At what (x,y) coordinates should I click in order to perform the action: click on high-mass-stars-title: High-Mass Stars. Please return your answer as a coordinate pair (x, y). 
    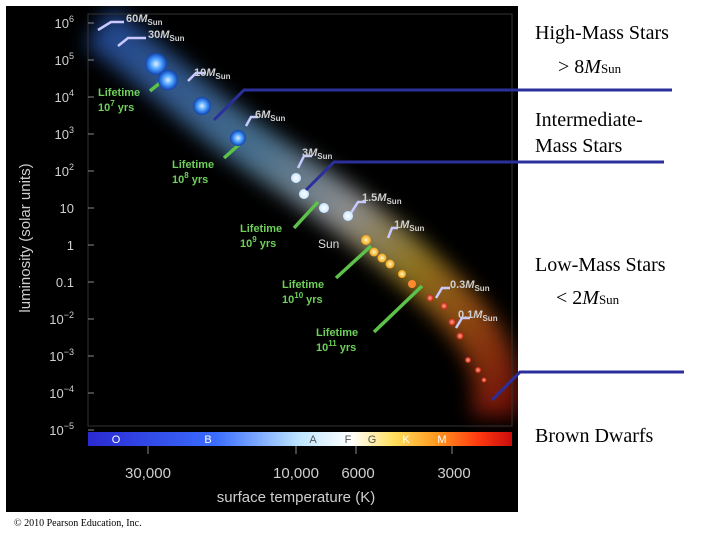
    Looking at the image, I should click on (602, 33).